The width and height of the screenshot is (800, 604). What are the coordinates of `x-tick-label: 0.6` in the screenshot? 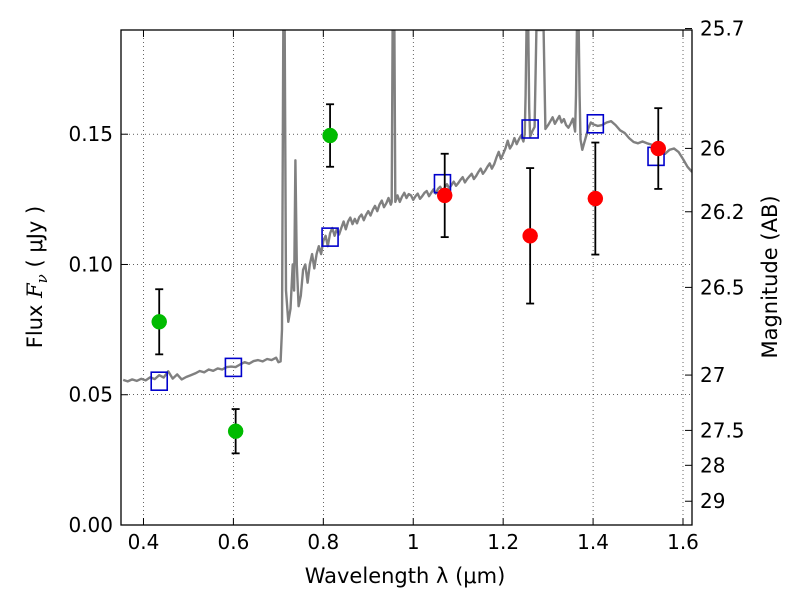 It's located at (233, 542).